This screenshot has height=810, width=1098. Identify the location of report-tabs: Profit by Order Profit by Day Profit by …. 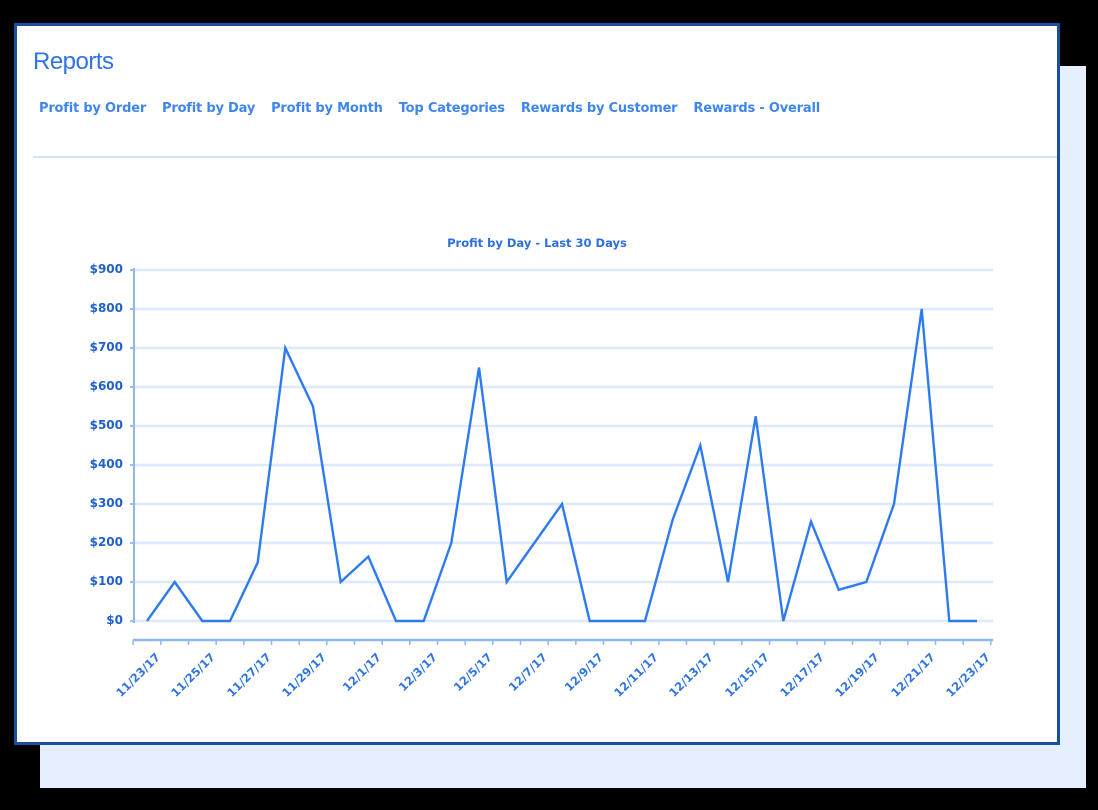
(429, 108).